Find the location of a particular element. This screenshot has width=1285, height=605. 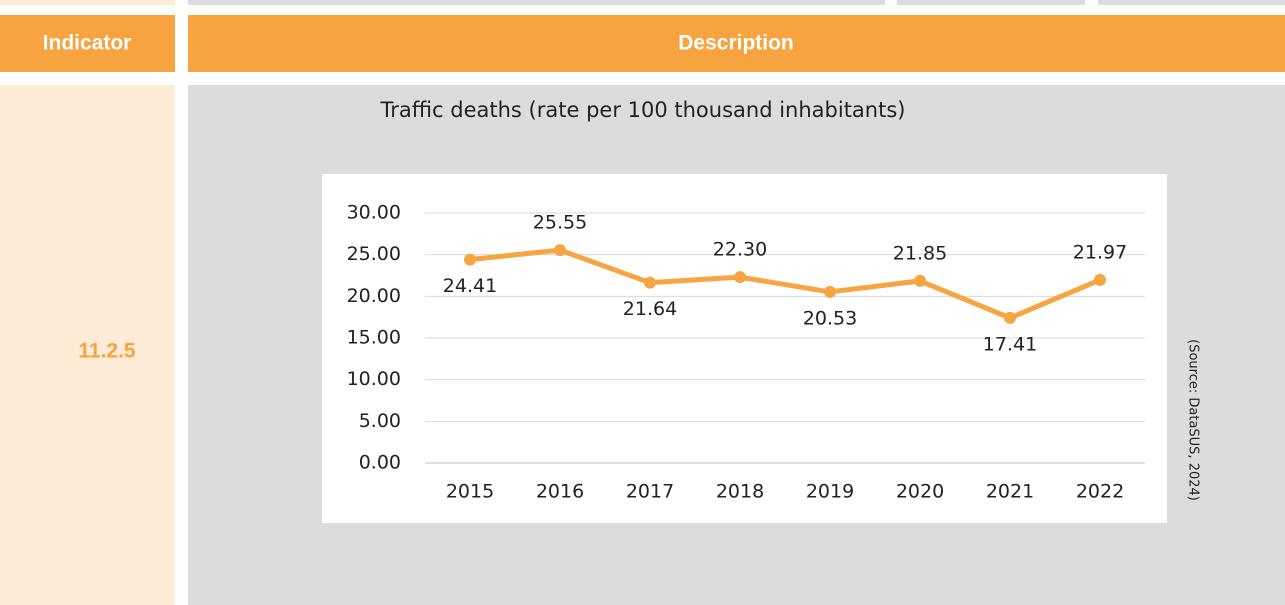

y-tick-label: 10.00 is located at coordinates (374, 379).